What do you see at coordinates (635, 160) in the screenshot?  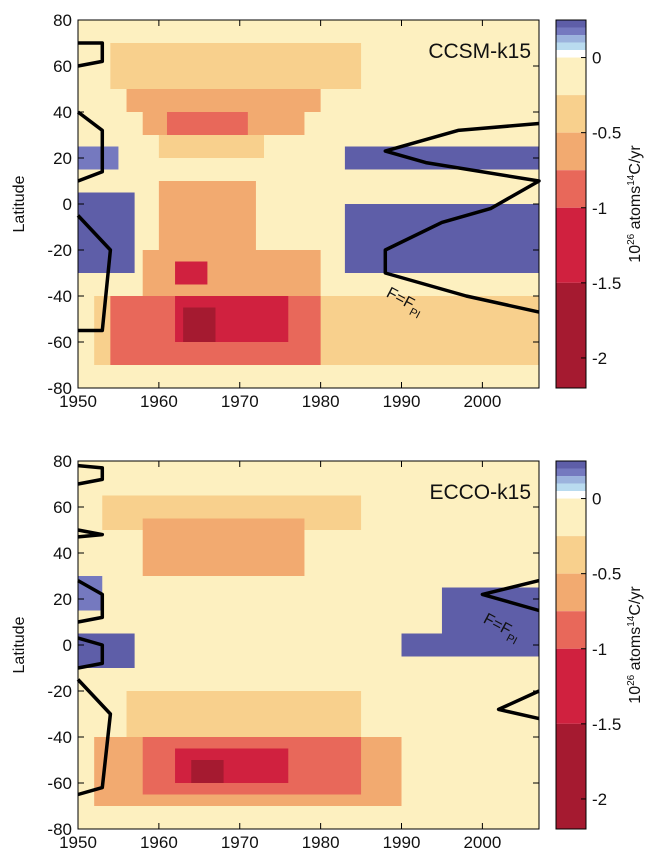 I see `colorbar-label-suffix: C/yr` at bounding box center [635, 160].